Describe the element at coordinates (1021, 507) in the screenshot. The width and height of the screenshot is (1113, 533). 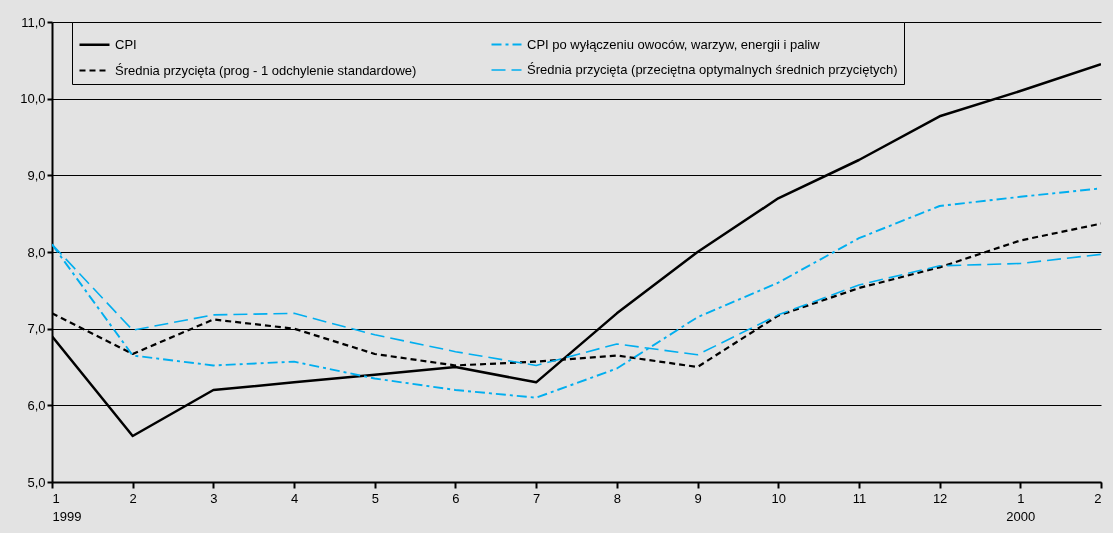
I see `x-tick-label: 1 2000` at that location.